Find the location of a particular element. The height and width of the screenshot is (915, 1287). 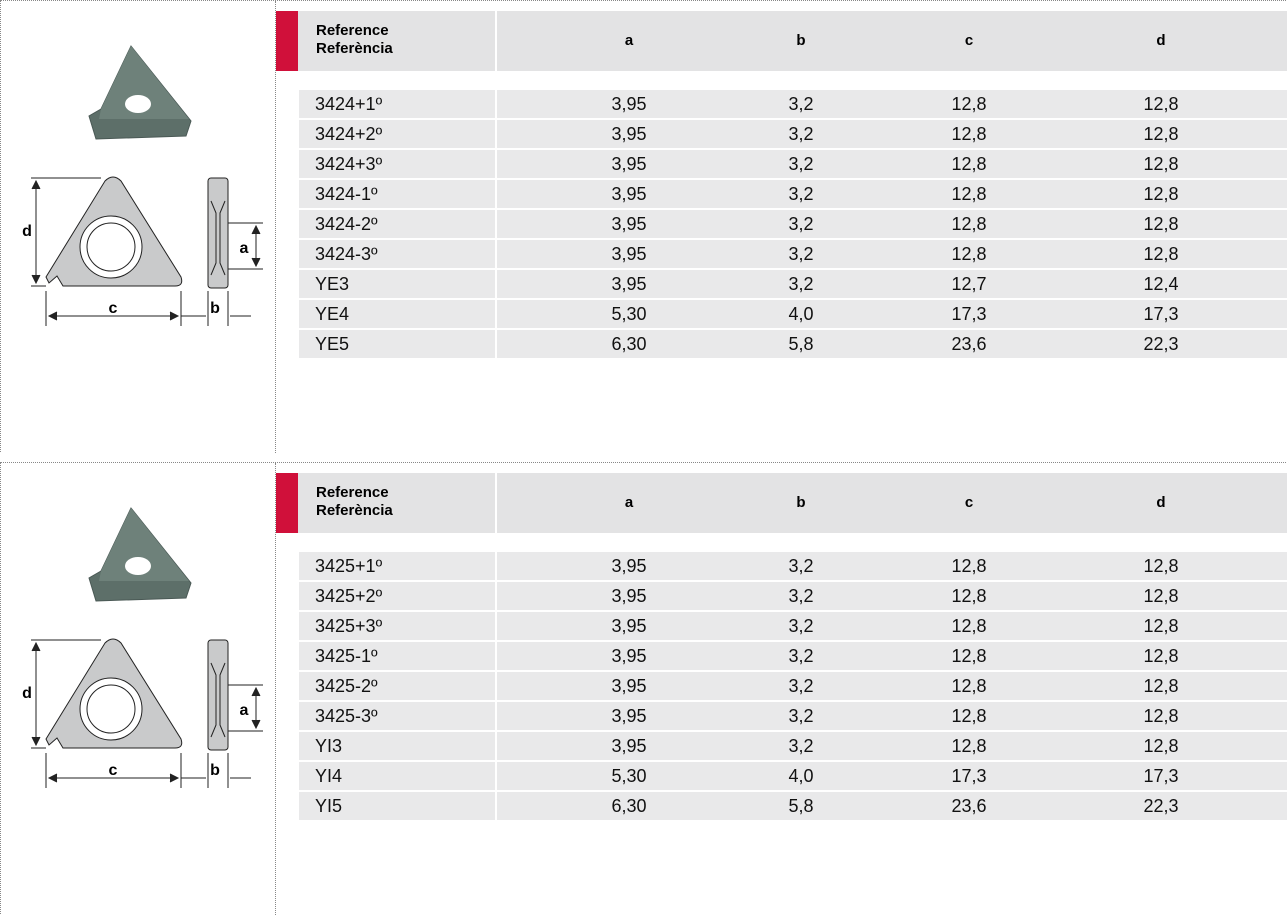

header-accent is located at coordinates (287, 503).